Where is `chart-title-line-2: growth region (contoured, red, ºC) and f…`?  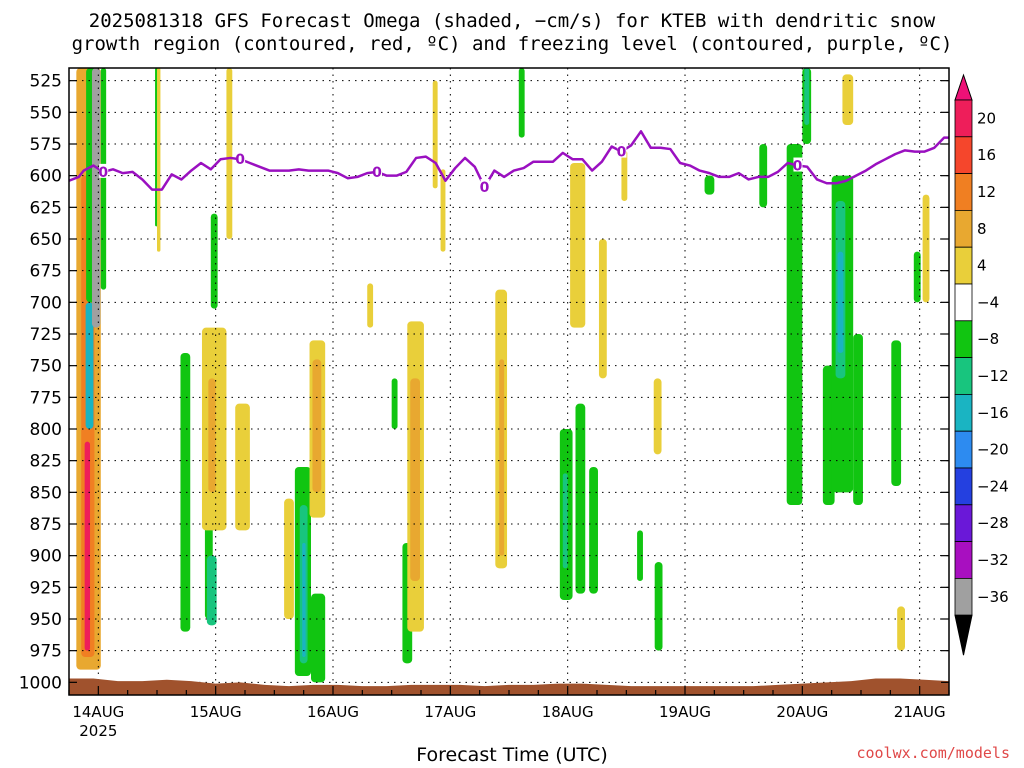 chart-title-line-2: growth region (contoured, red, ºC) and f… is located at coordinates (512, 44).